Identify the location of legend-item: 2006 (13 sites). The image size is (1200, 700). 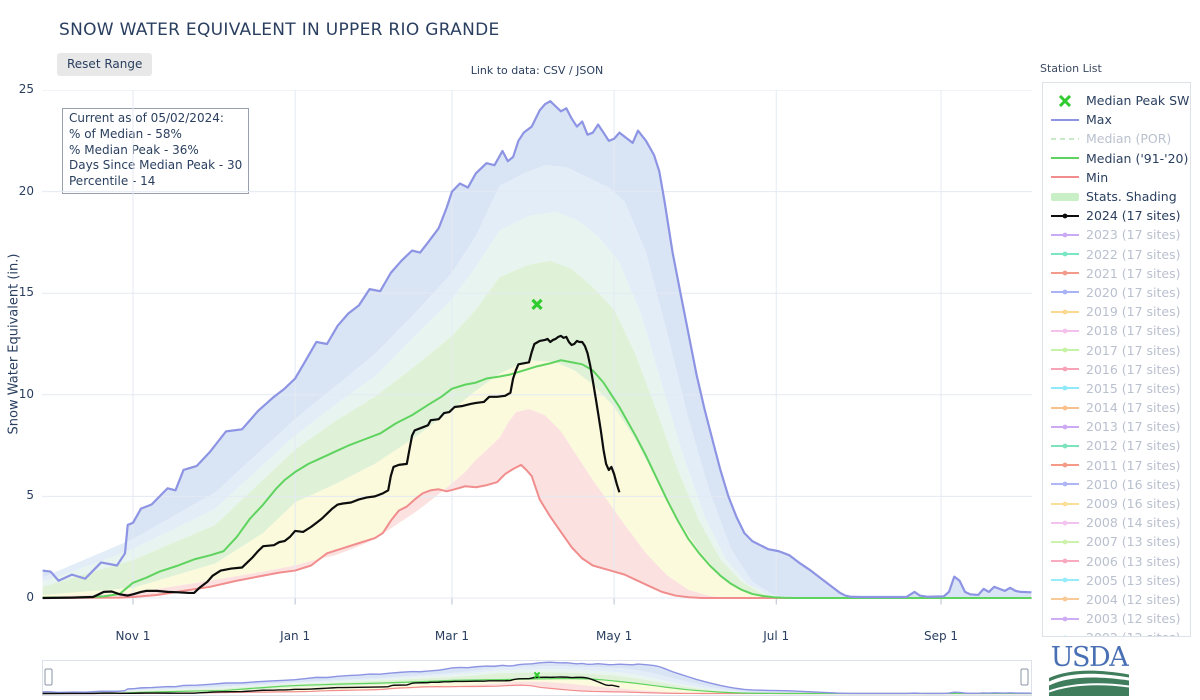
(1116, 561).